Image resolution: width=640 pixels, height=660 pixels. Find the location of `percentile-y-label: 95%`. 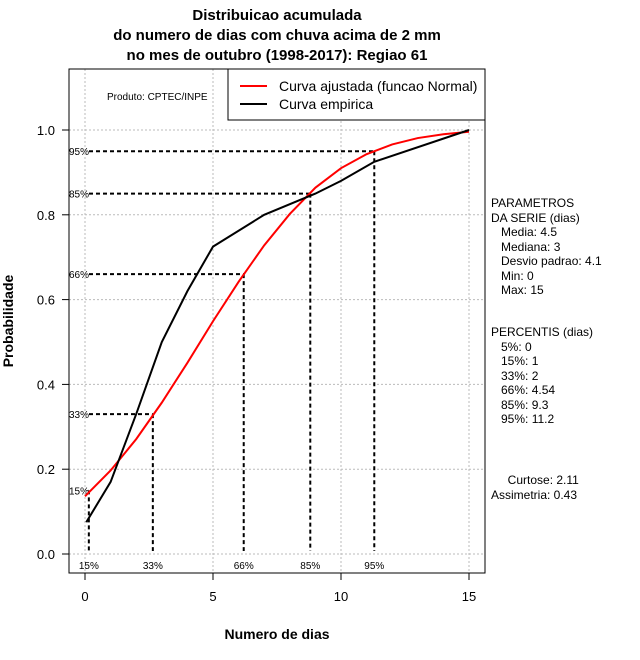

percentile-y-label: 95% is located at coordinates (79, 152).